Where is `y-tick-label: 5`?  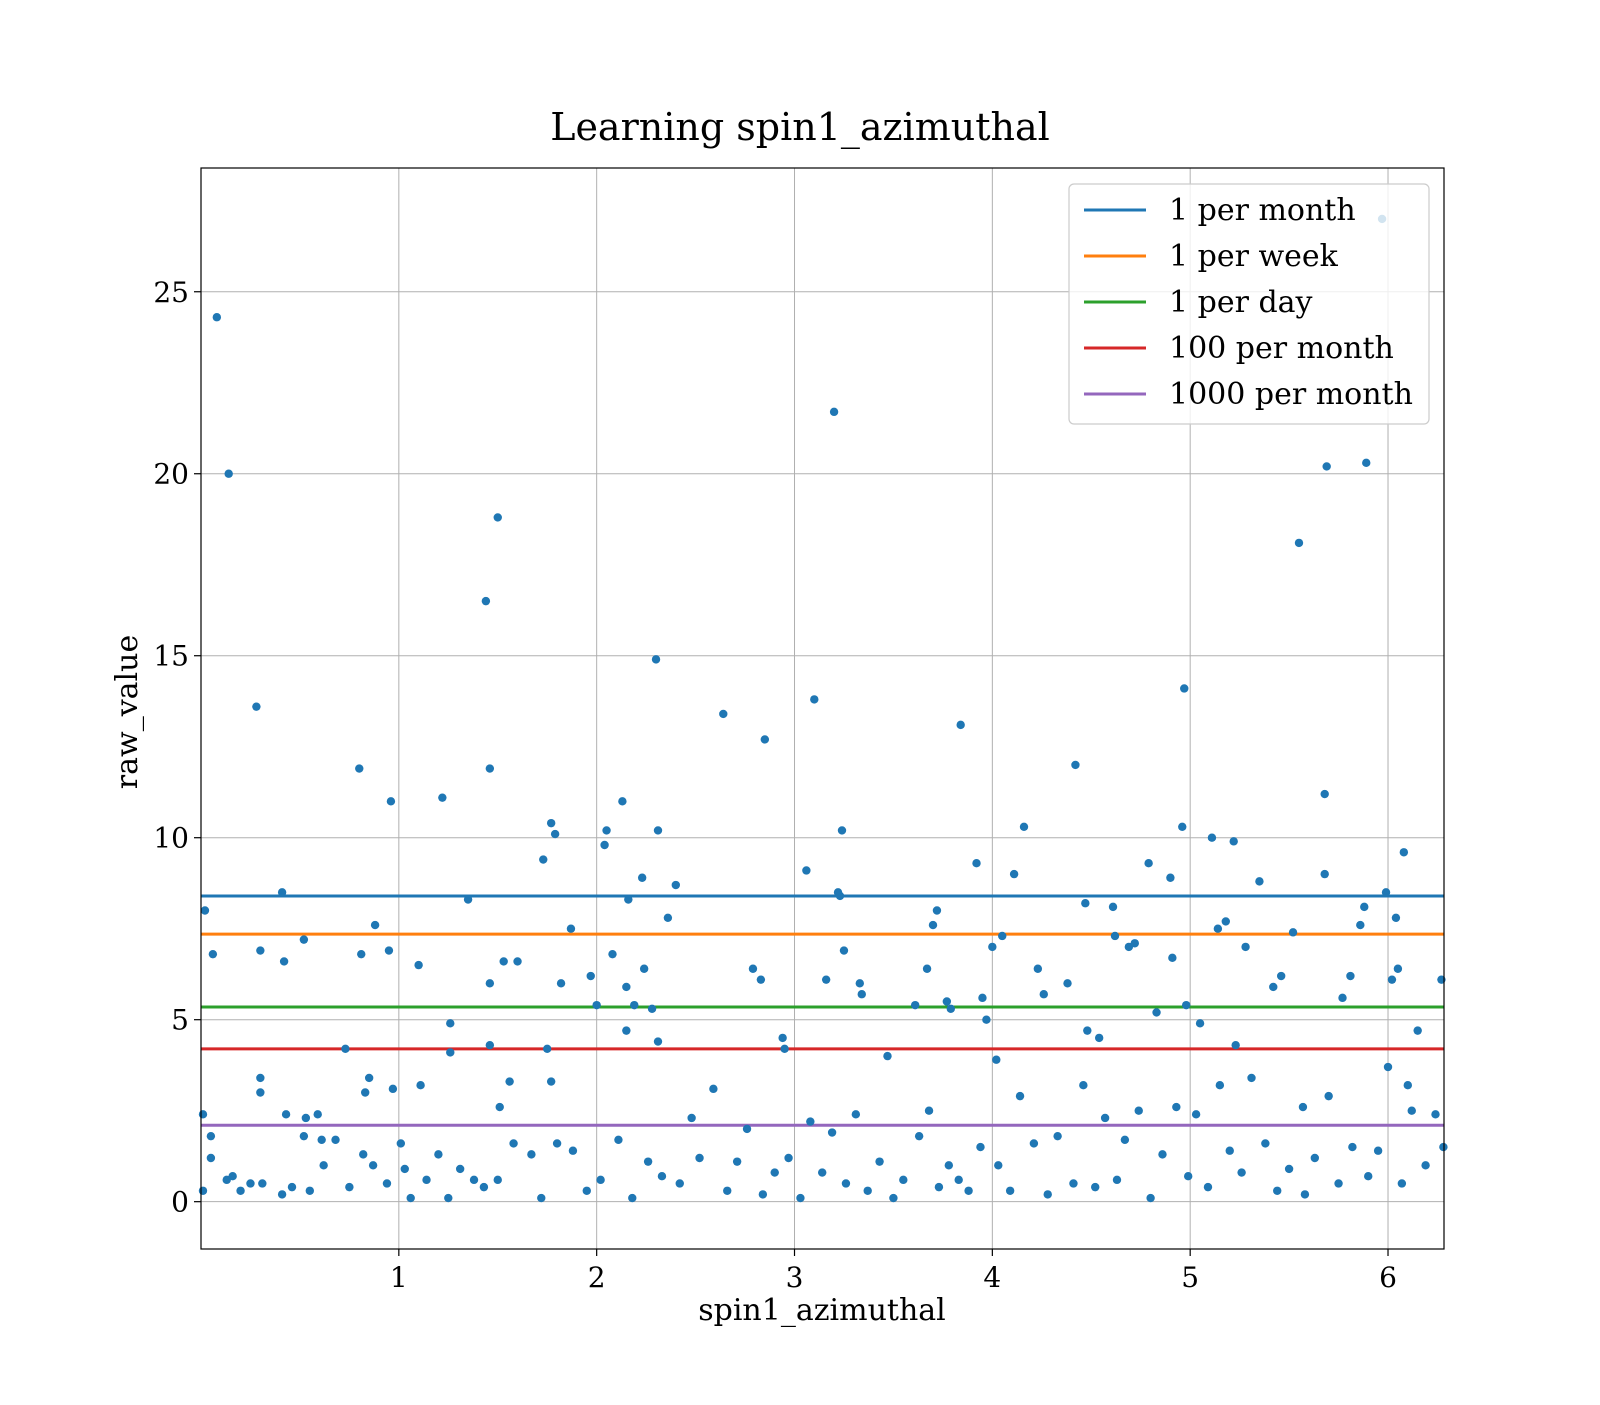 y-tick-label: 5 is located at coordinates (180, 1020).